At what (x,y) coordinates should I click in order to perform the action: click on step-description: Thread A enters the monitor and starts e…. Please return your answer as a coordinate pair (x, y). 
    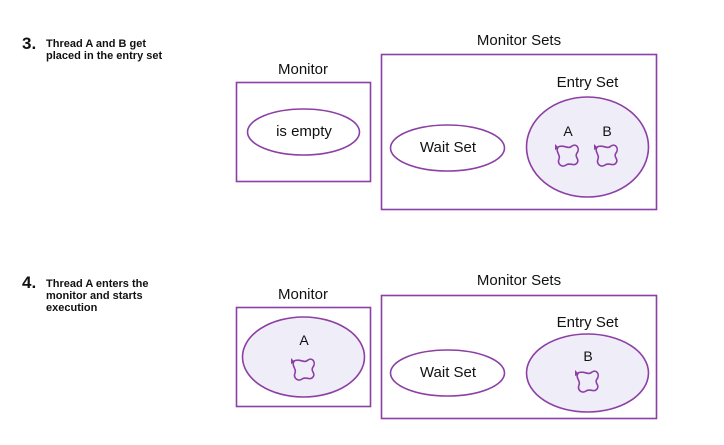
    Looking at the image, I should click on (97, 296).